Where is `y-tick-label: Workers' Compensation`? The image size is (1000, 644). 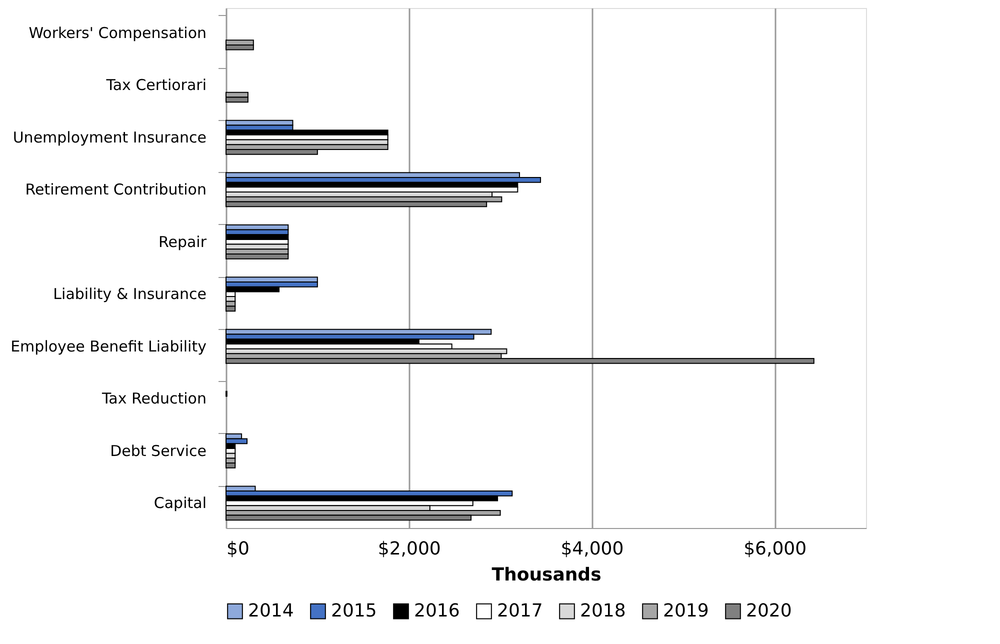 y-tick-label: Workers' Compensation is located at coordinates (117, 33).